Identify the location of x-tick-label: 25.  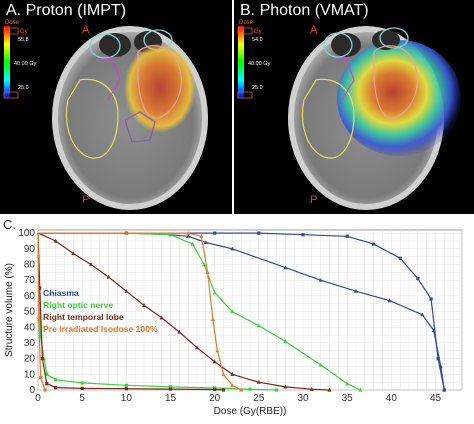
(259, 398).